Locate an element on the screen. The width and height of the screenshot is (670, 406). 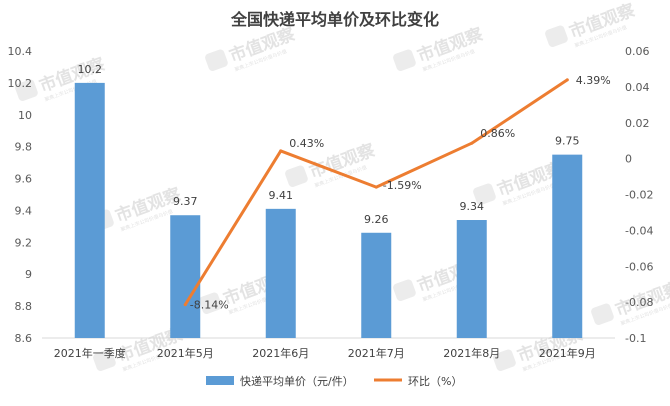
legend-line-label: 环比（%） is located at coordinates (435, 381).